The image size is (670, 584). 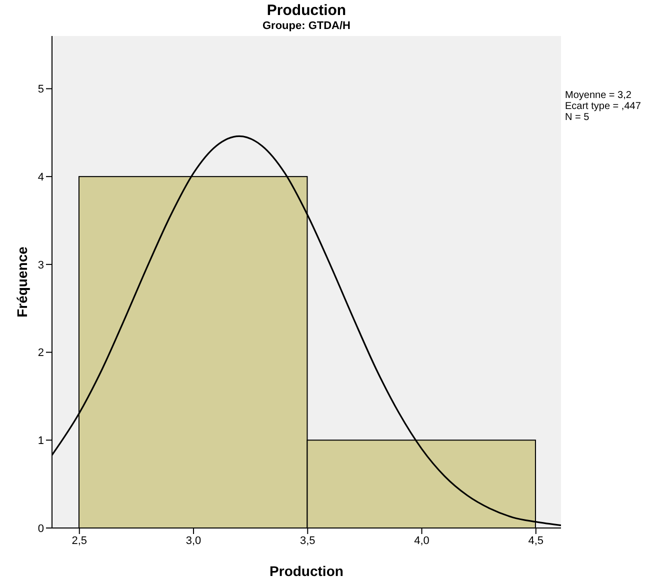 I want to click on y-axis-title: Fréquence, so click(x=22, y=282).